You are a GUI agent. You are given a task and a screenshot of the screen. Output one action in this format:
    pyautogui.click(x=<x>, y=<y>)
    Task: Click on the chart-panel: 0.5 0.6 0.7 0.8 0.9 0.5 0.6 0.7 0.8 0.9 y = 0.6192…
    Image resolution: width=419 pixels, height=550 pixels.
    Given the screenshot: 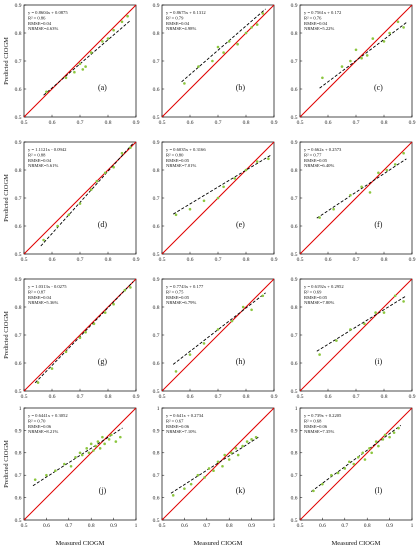 What is the action you would take?
    pyautogui.click(x=353, y=338)
    